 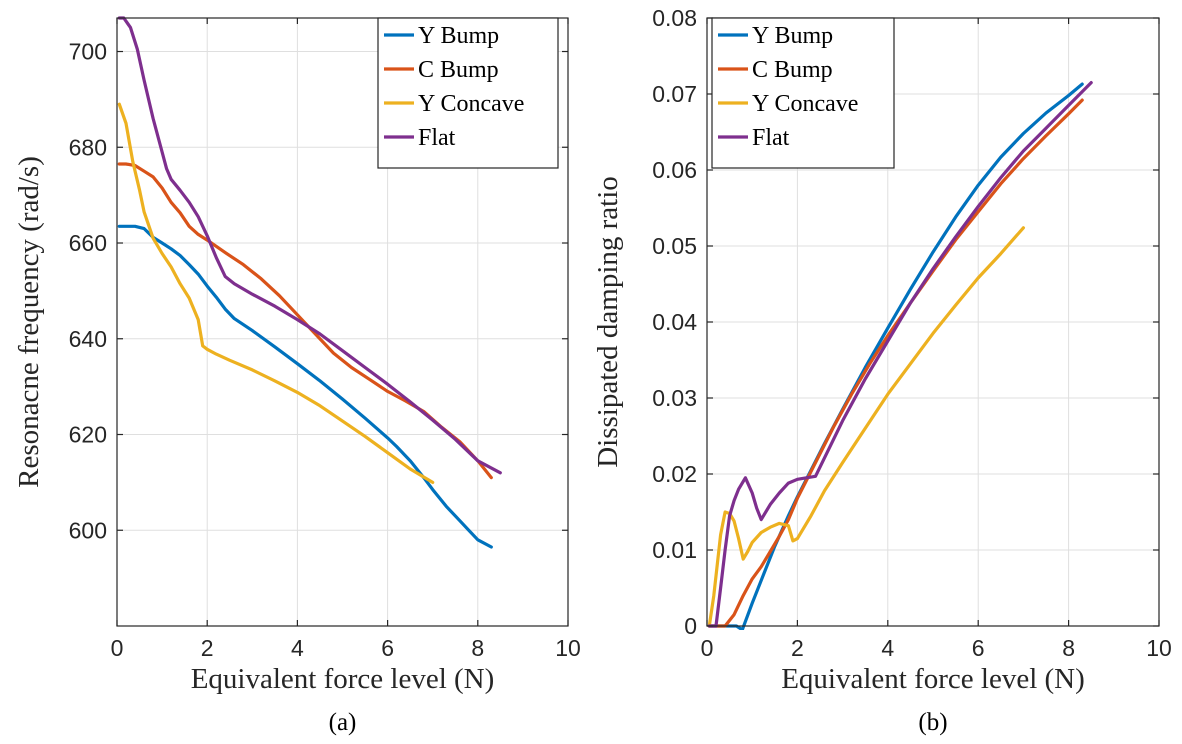 I want to click on y-tick-label: 640, so click(x=88, y=339).